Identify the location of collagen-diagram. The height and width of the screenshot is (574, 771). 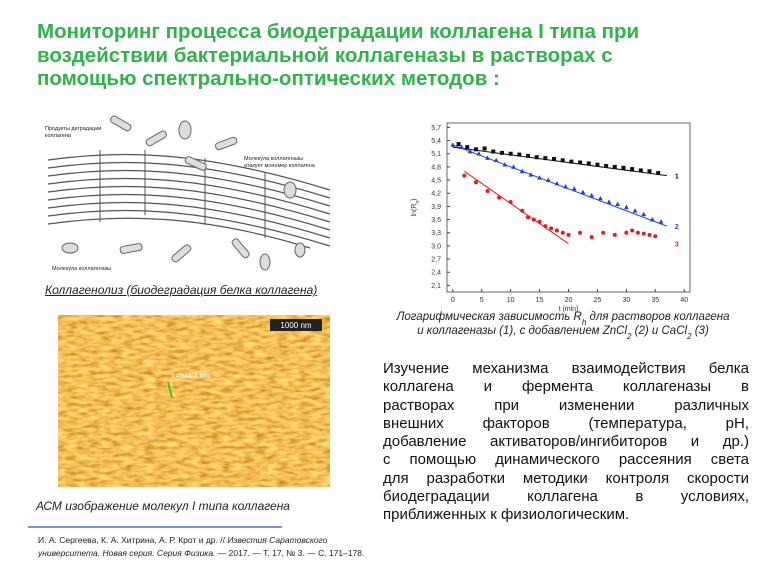
(189, 193).